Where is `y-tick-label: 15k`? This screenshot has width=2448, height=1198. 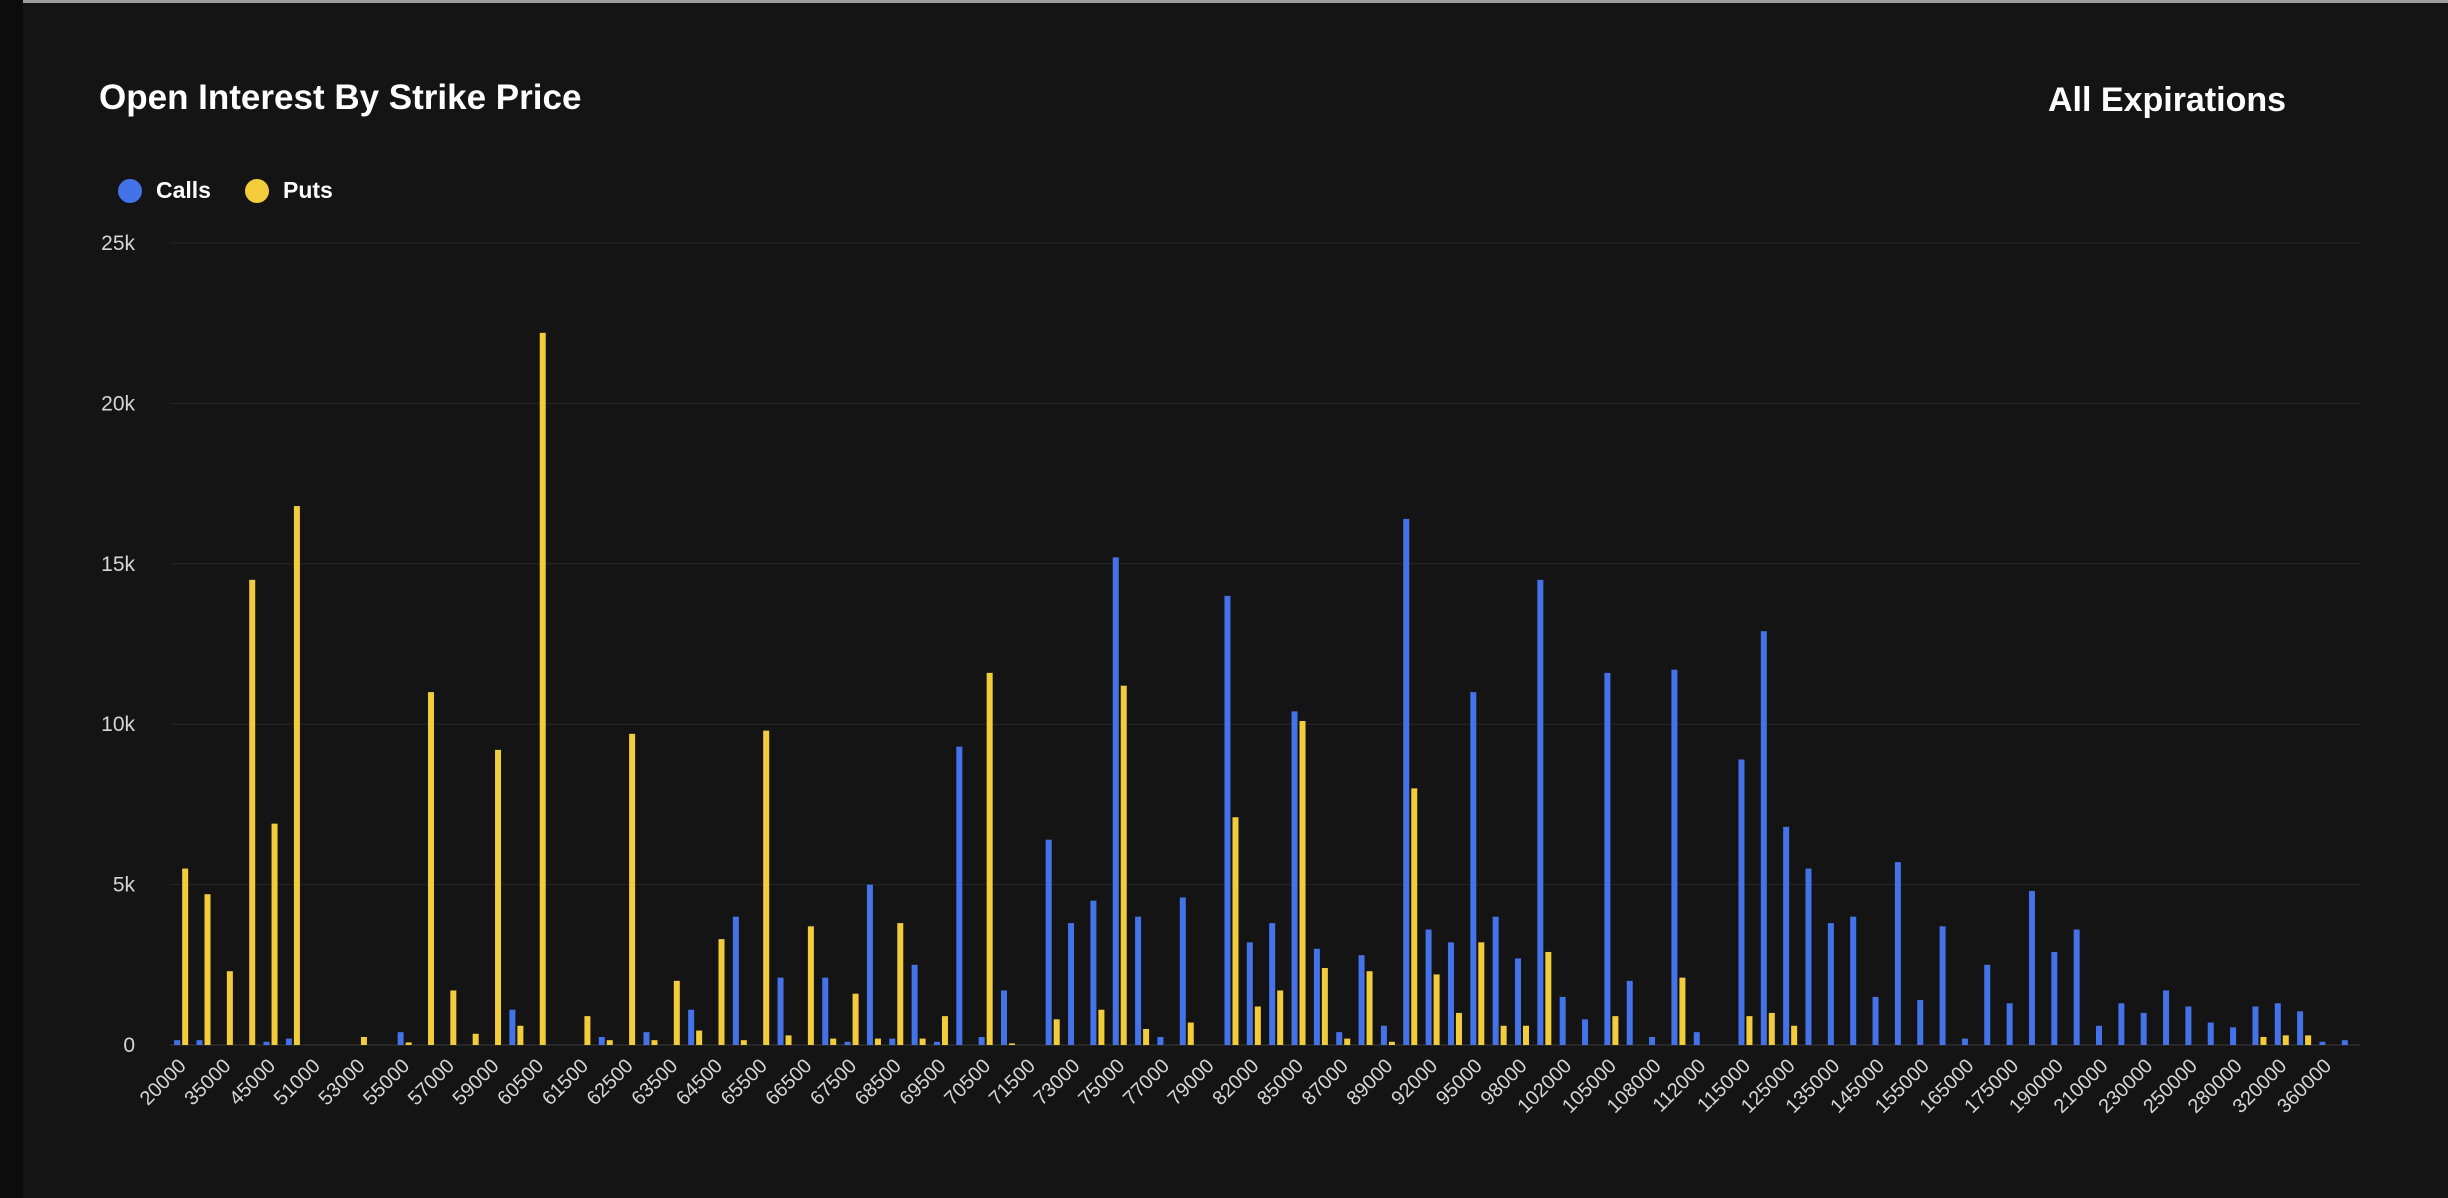
y-tick-label: 15k is located at coordinates (118, 564).